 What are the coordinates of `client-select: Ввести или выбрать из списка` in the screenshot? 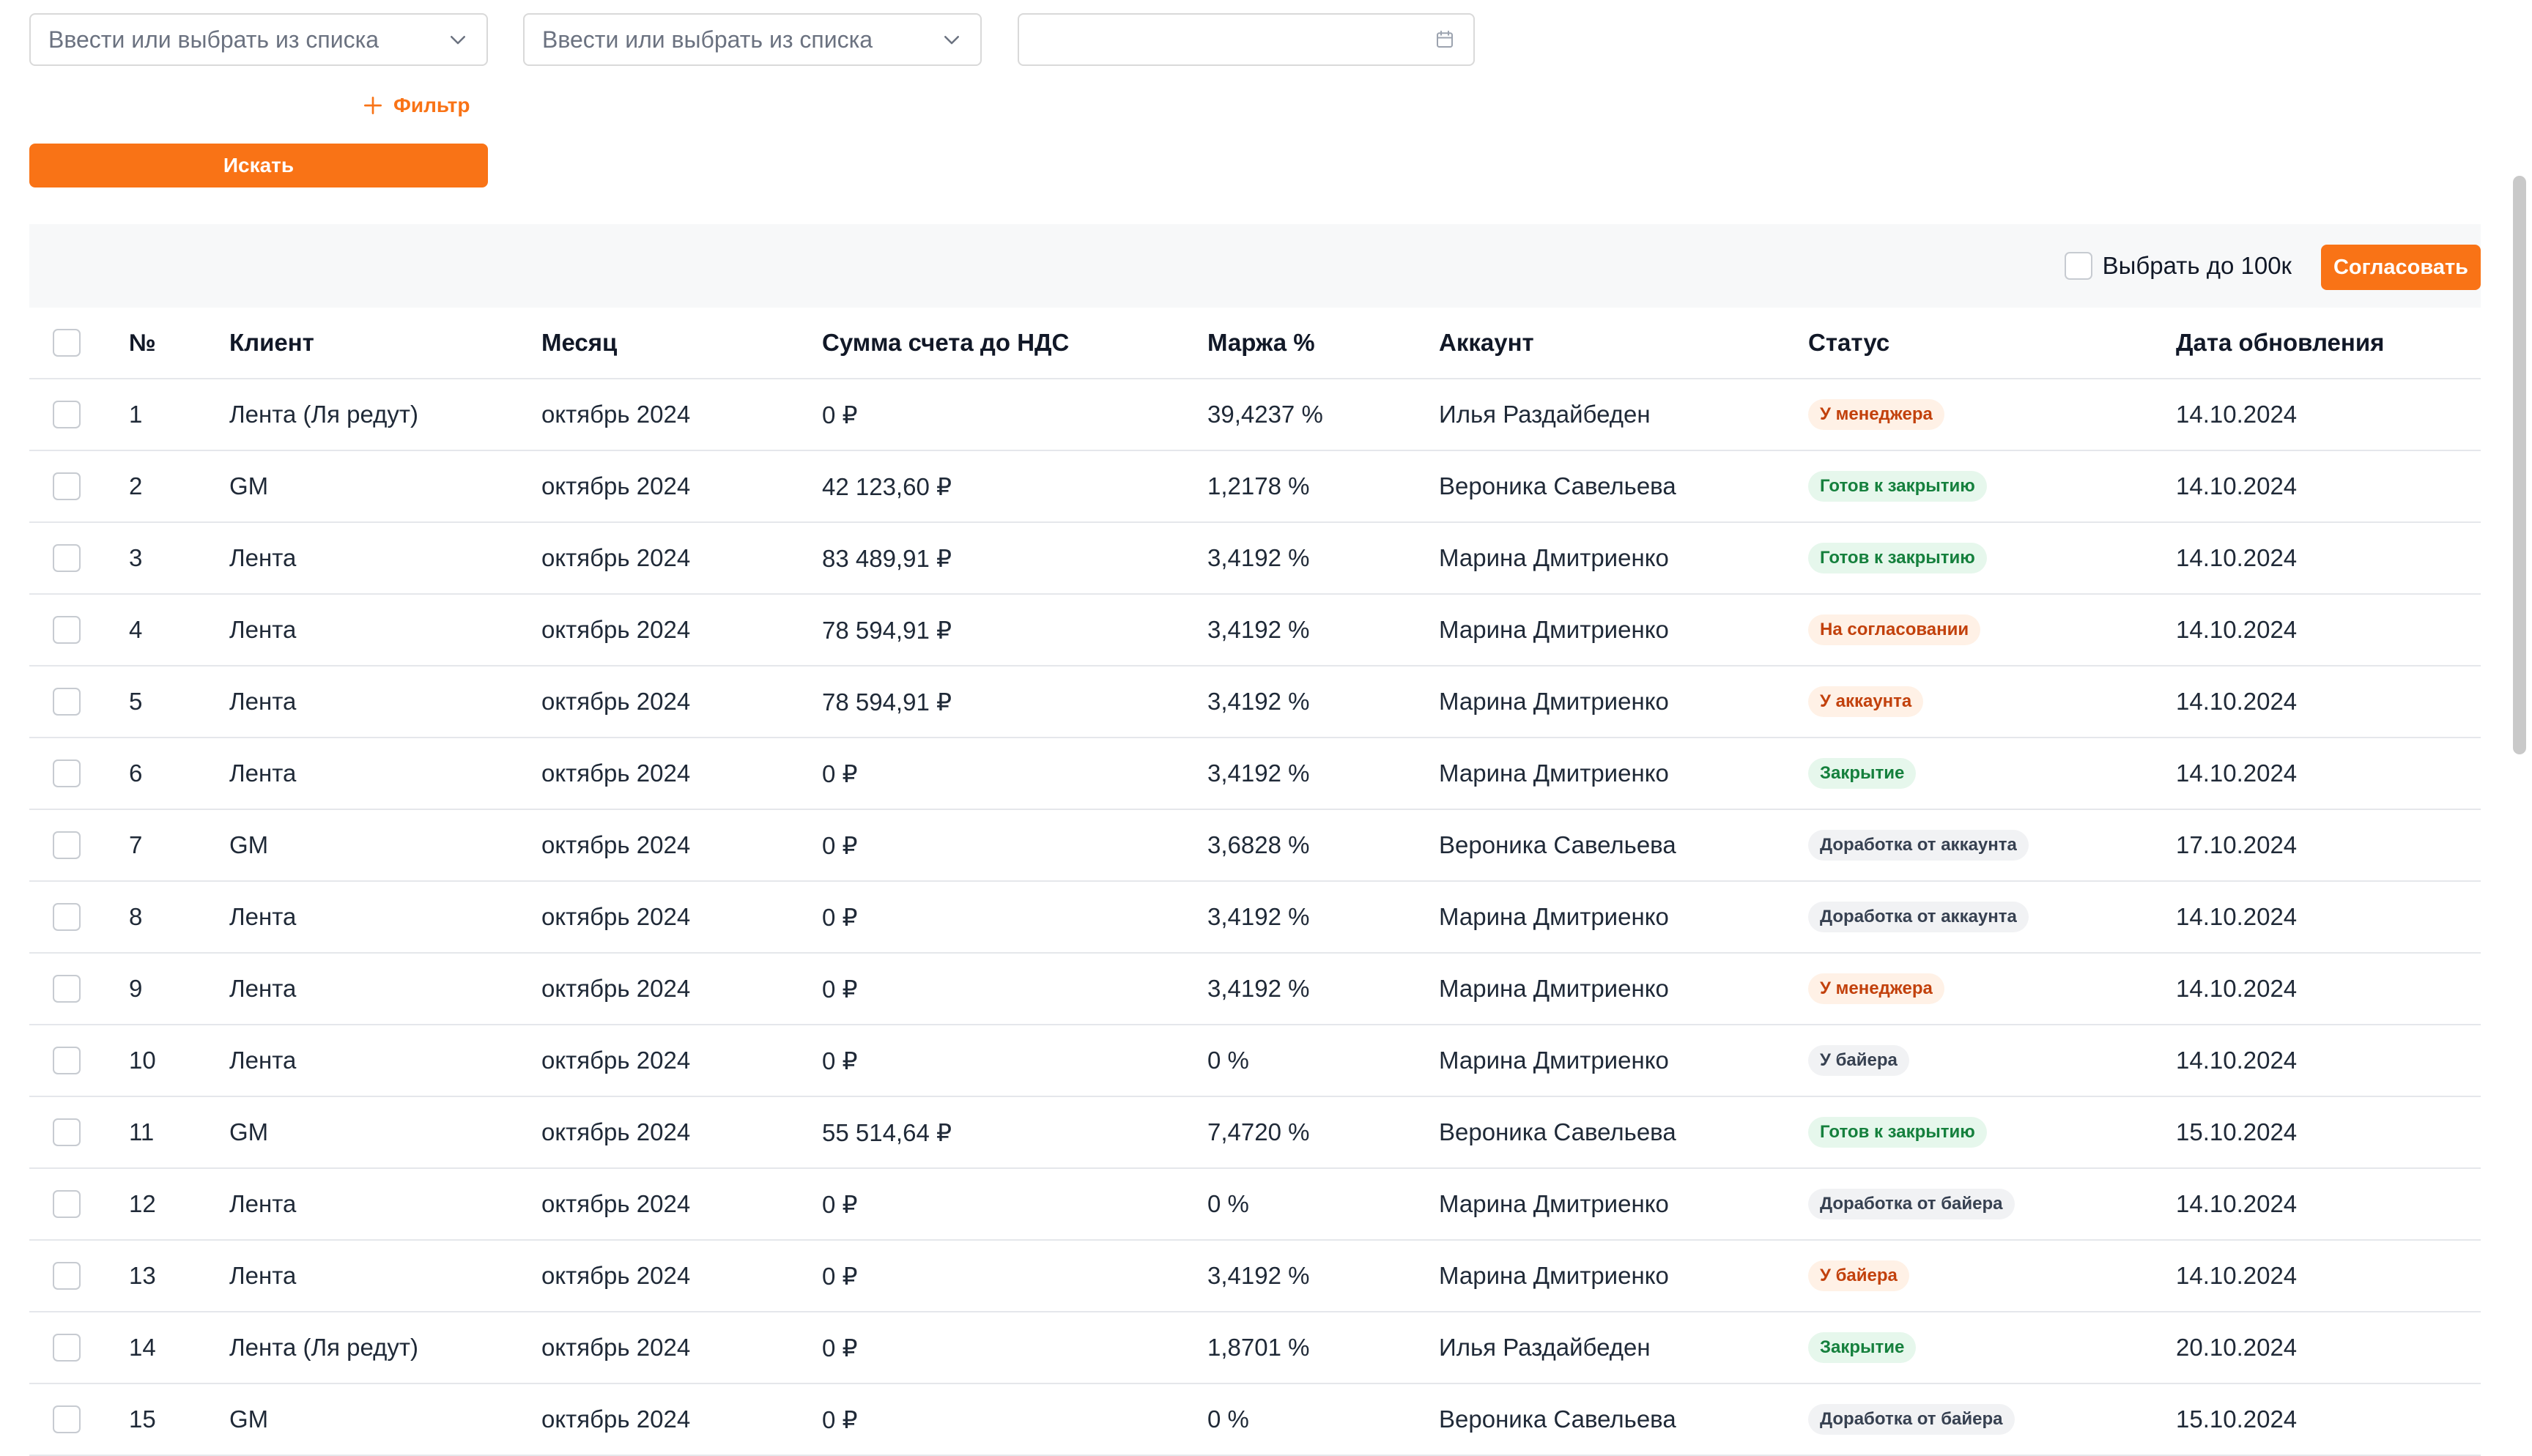 It's located at (258, 39).